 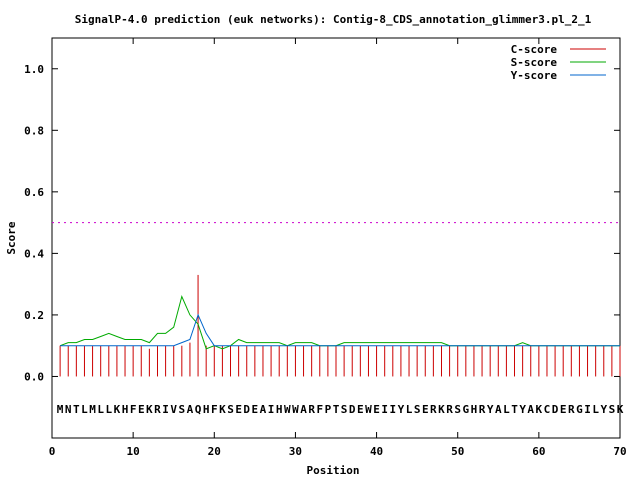 What do you see at coordinates (538, 451) in the screenshot?
I see `x-tick-label: 60` at bounding box center [538, 451].